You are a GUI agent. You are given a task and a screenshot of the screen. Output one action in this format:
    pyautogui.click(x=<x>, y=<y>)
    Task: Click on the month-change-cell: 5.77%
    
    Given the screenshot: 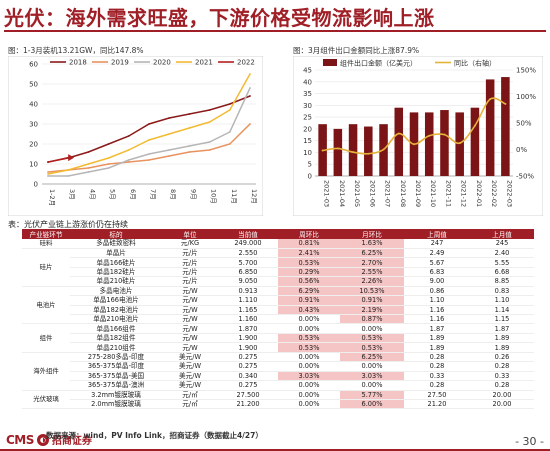 What is the action you would take?
    pyautogui.click(x=372, y=395)
    